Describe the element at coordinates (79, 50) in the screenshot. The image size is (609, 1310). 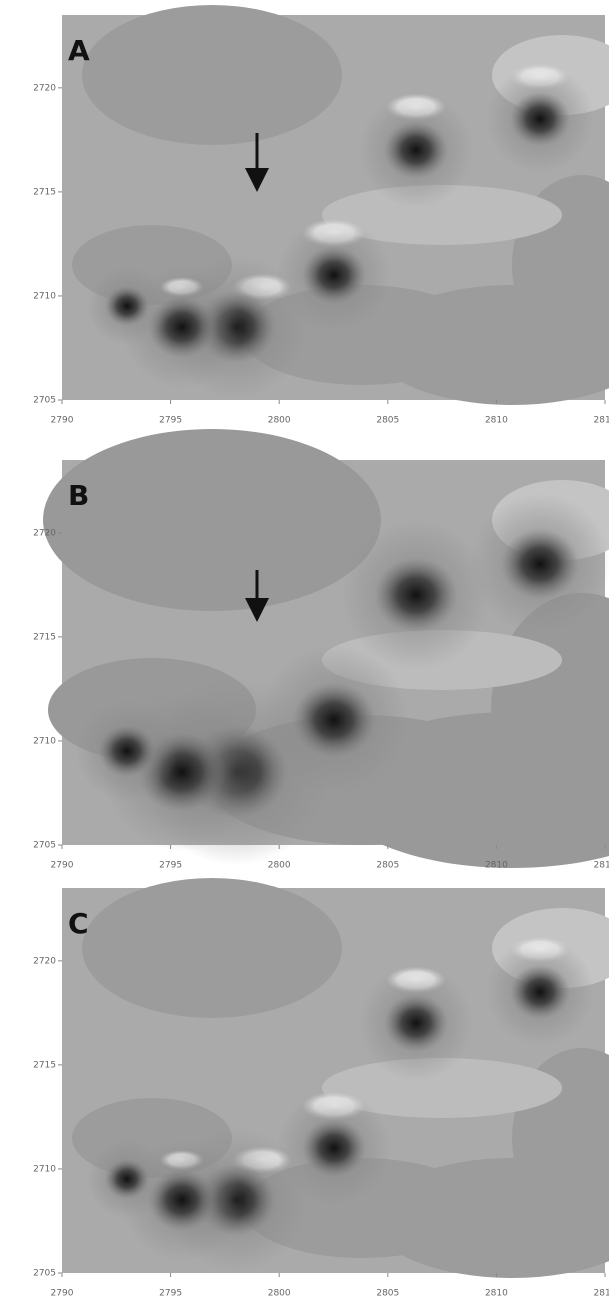
I see `panel-label: A` at that location.